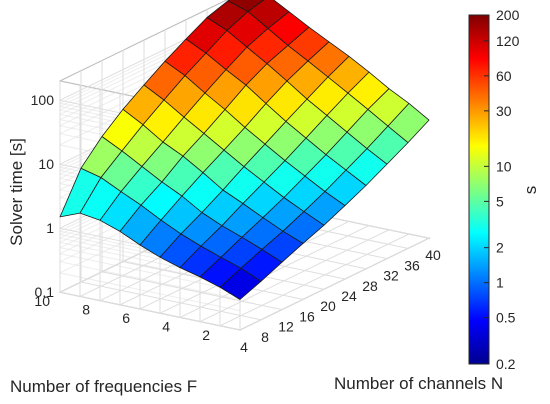  Describe the element at coordinates (508, 41) in the screenshot. I see `colorbar-tick-label: 120` at that location.